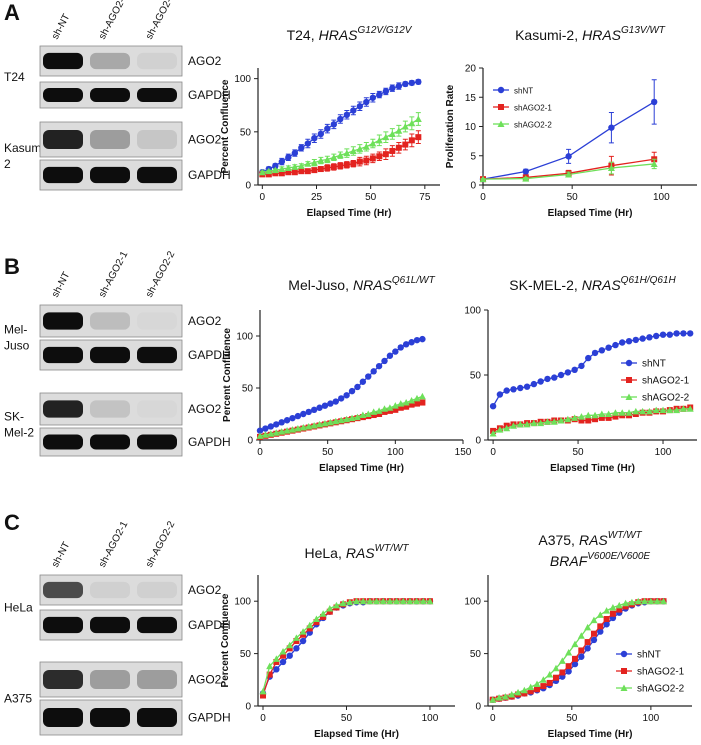  What do you see at coordinates (19, 433) in the screenshot?
I see `cell-line-label: Mel-2` at bounding box center [19, 433].